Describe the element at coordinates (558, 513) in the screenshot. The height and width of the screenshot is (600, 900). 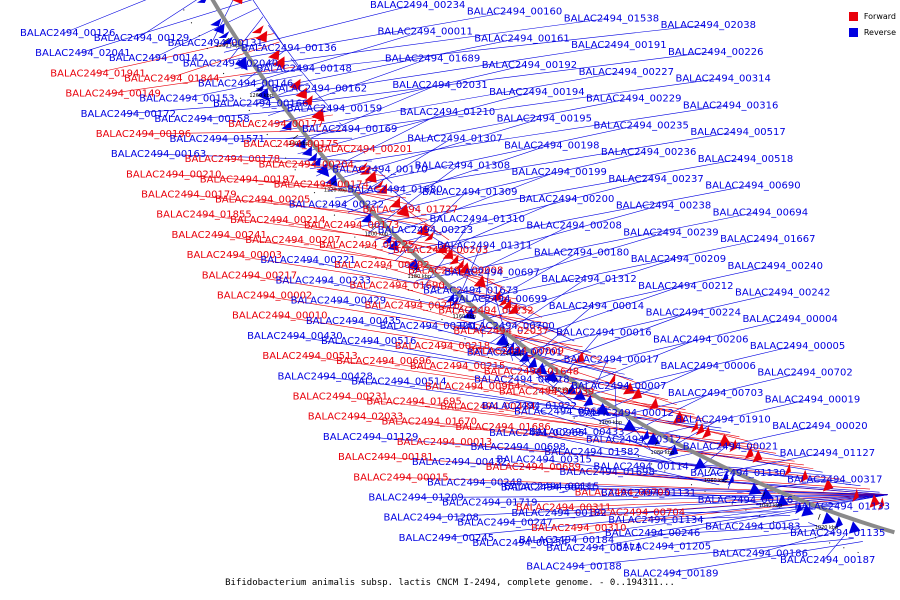
I see `gene-label: BALAC2494_00182` at that location.